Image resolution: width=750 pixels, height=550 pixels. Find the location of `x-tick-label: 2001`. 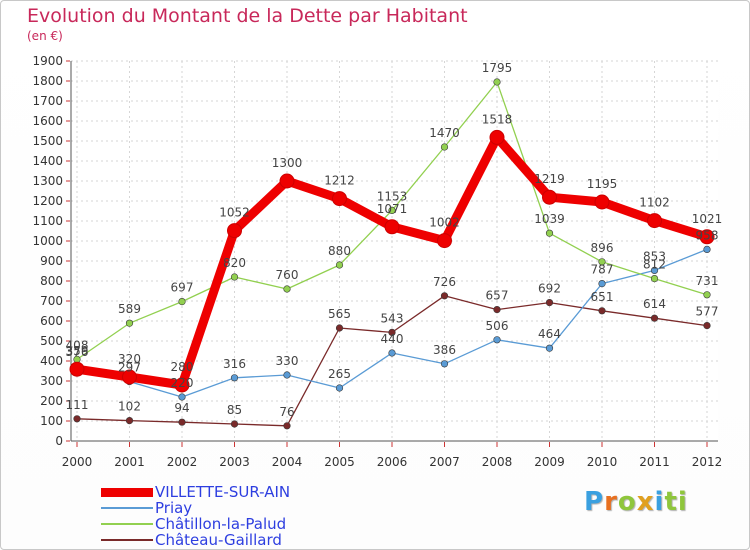

x-tick-label: 2001 is located at coordinates (129, 462).